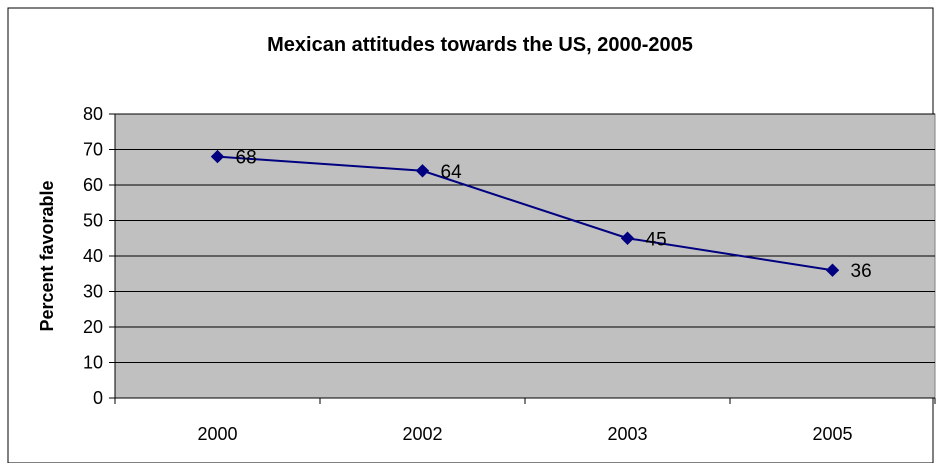 This screenshot has height=468, width=941. What do you see at coordinates (93, 363) in the screenshot?
I see `y-tick-label-10: 10` at bounding box center [93, 363].